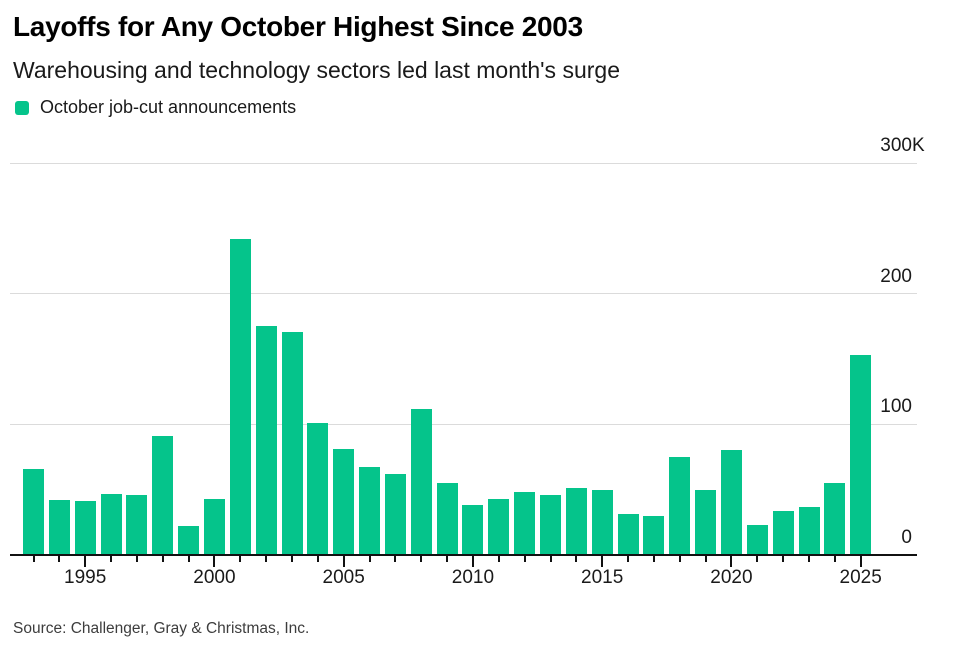 This screenshot has width=953, height=655. Describe the element at coordinates (706, 522) in the screenshot. I see `bar-2019` at that location.